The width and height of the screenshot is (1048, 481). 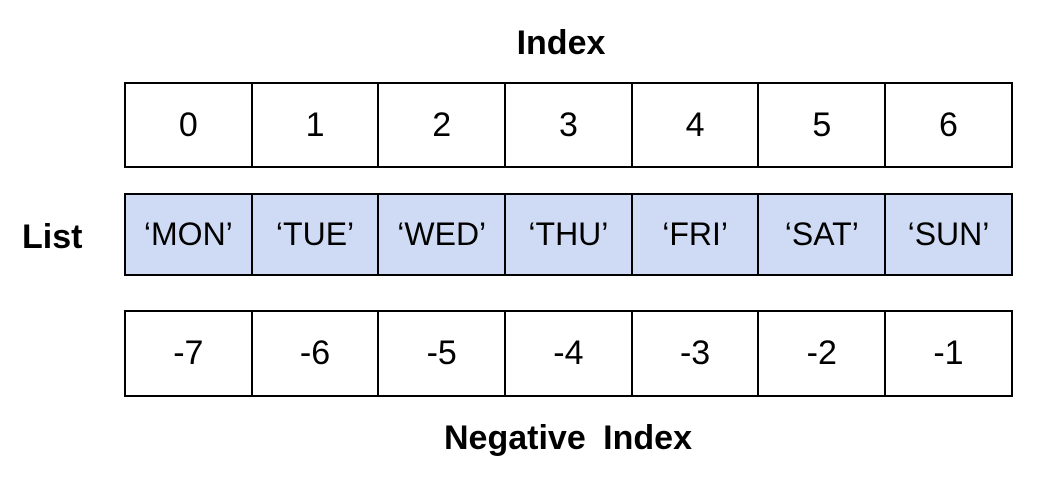 What do you see at coordinates (823, 234) in the screenshot?
I see `list-cell: ‘SAT’` at bounding box center [823, 234].